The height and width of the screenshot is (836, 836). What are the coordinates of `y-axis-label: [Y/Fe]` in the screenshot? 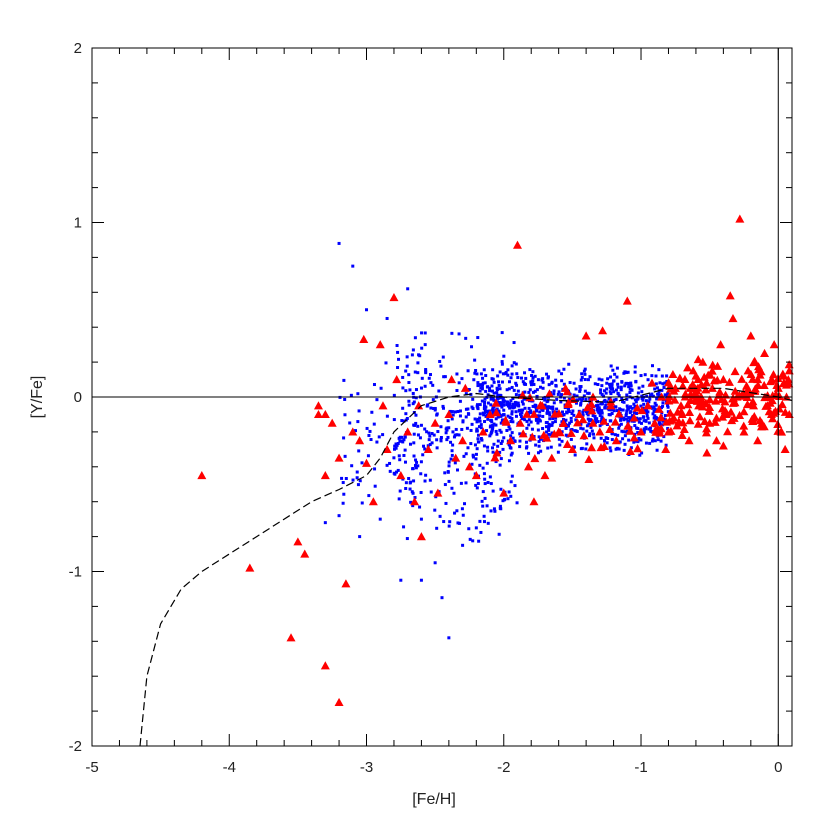 It's located at (37, 397).